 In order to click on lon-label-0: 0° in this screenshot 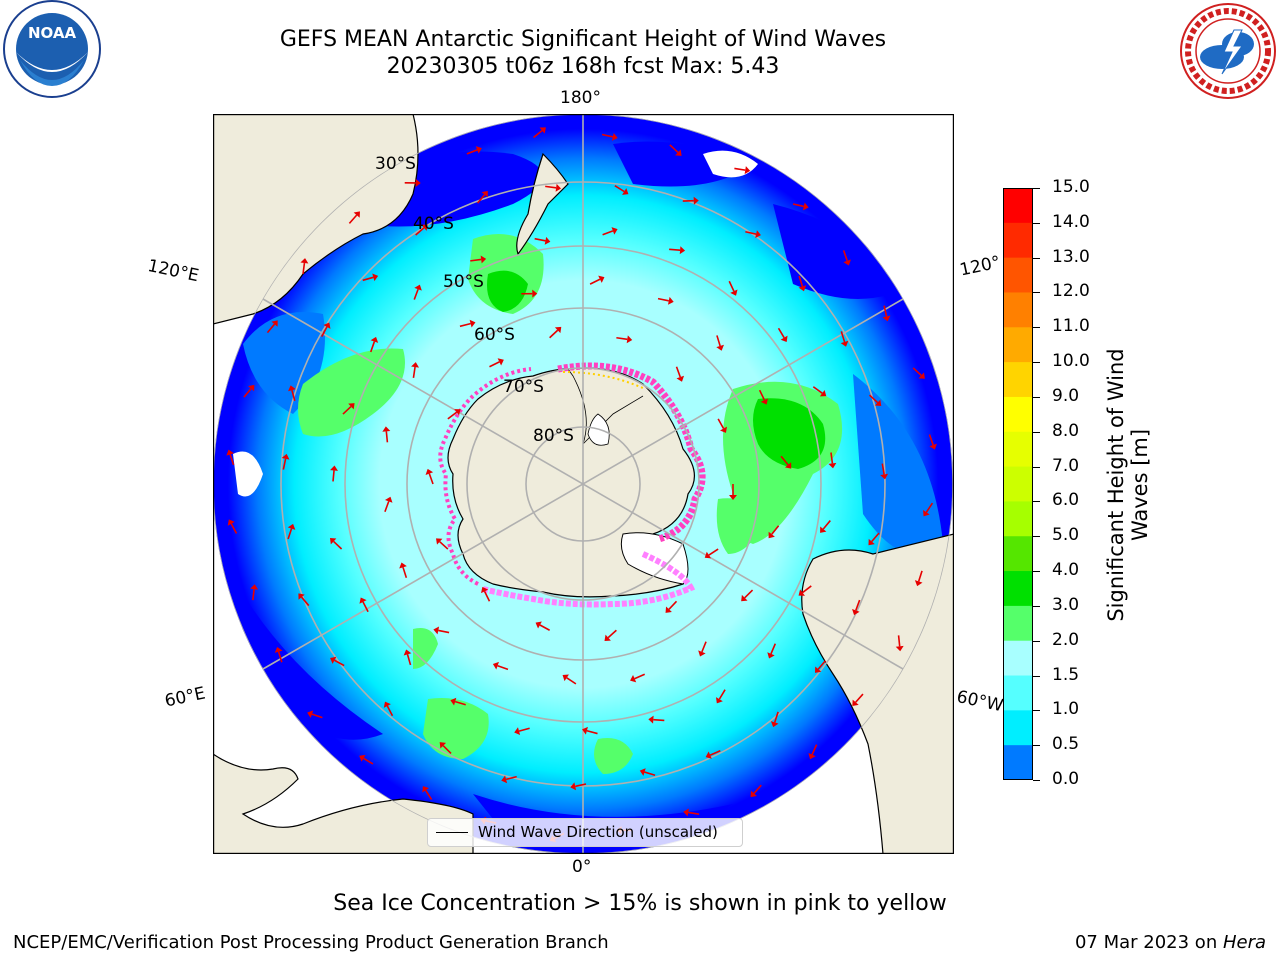, I will do `click(582, 867)`.